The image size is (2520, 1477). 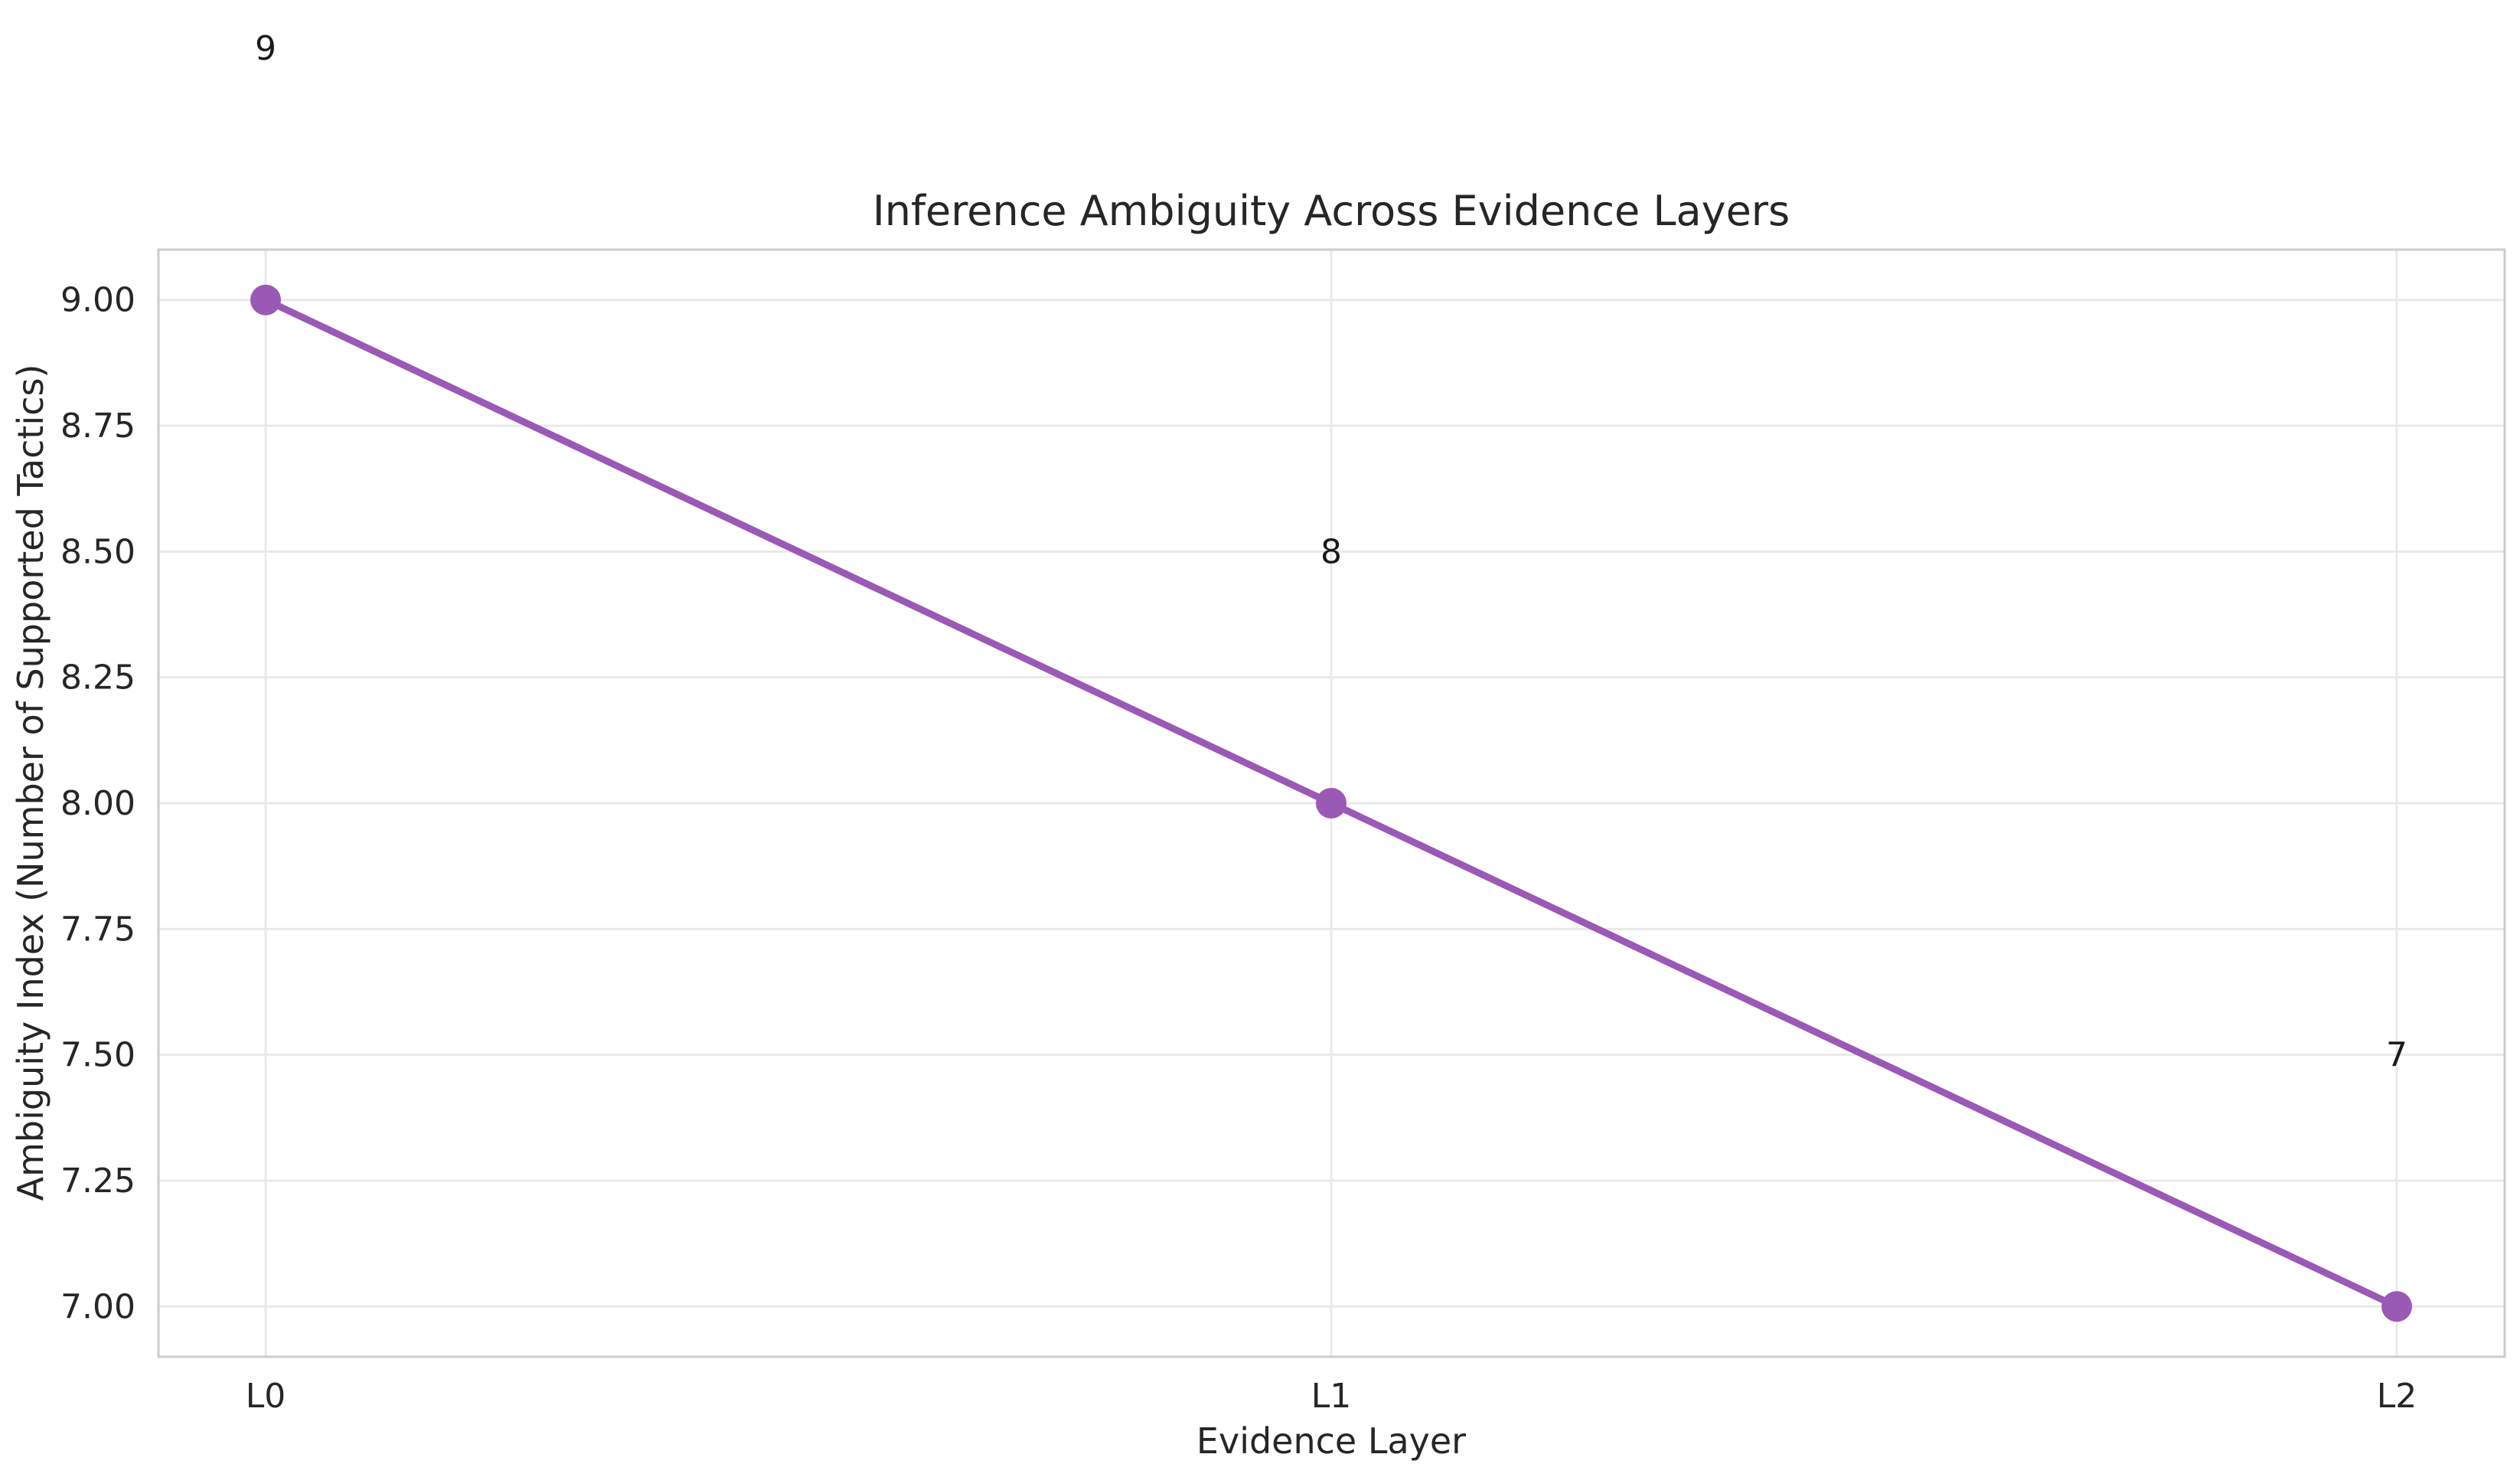 I want to click on y-tick-label: 7.25, so click(x=97, y=1181).